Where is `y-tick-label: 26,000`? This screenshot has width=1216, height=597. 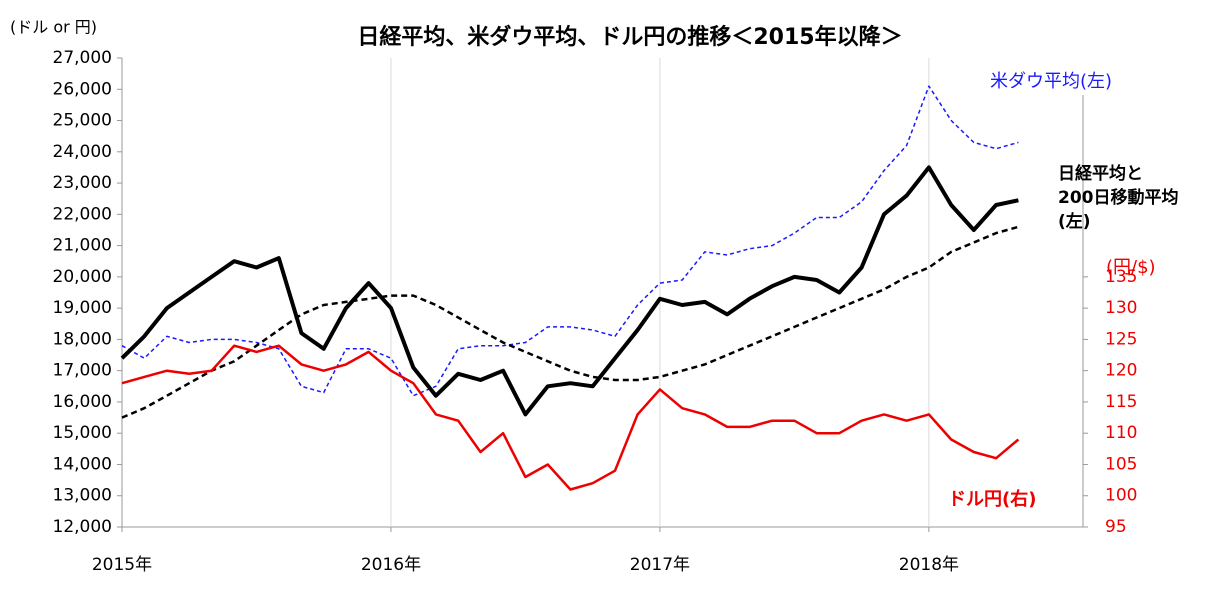 y-tick-label: 26,000 is located at coordinates (82, 89).